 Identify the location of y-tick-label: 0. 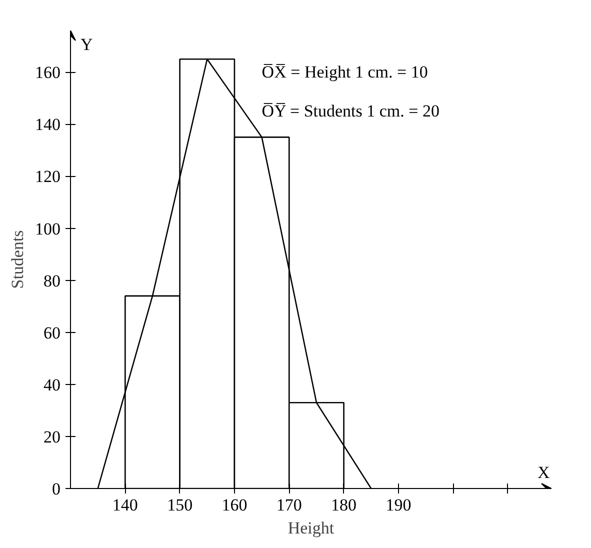
(56, 489).